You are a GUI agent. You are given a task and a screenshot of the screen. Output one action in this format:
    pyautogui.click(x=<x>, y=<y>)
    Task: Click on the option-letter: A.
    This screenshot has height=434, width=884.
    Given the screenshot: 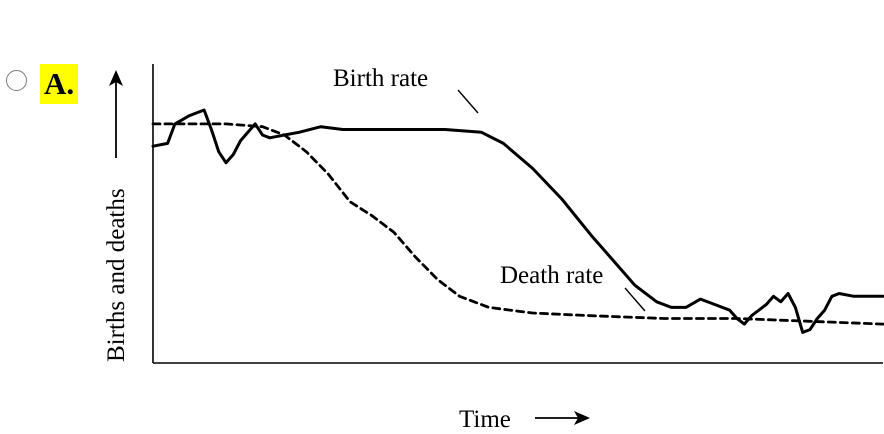 What is the action you would take?
    pyautogui.click(x=59, y=84)
    